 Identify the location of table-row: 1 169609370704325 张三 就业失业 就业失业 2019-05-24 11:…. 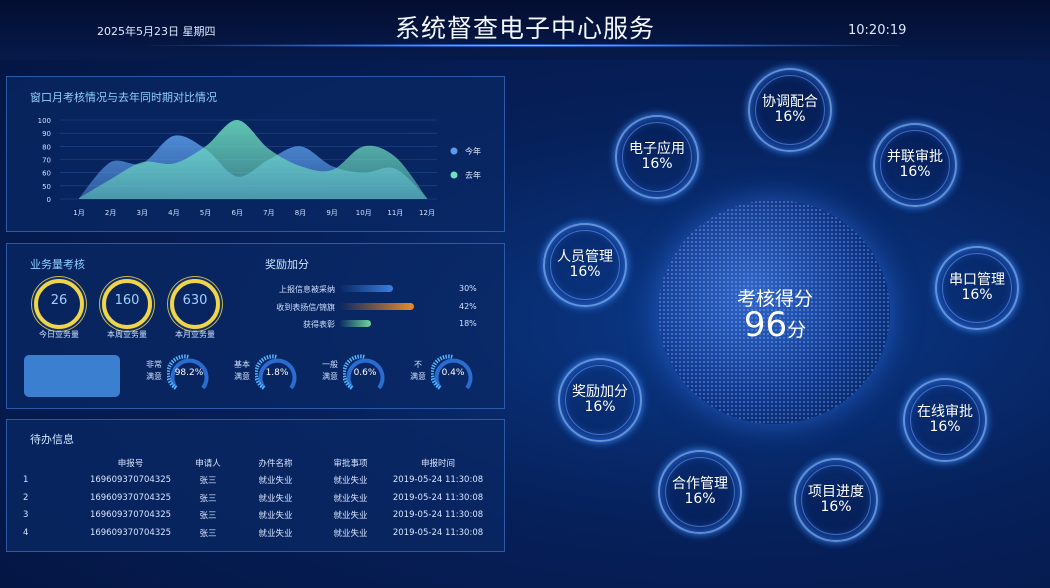
(255, 481).